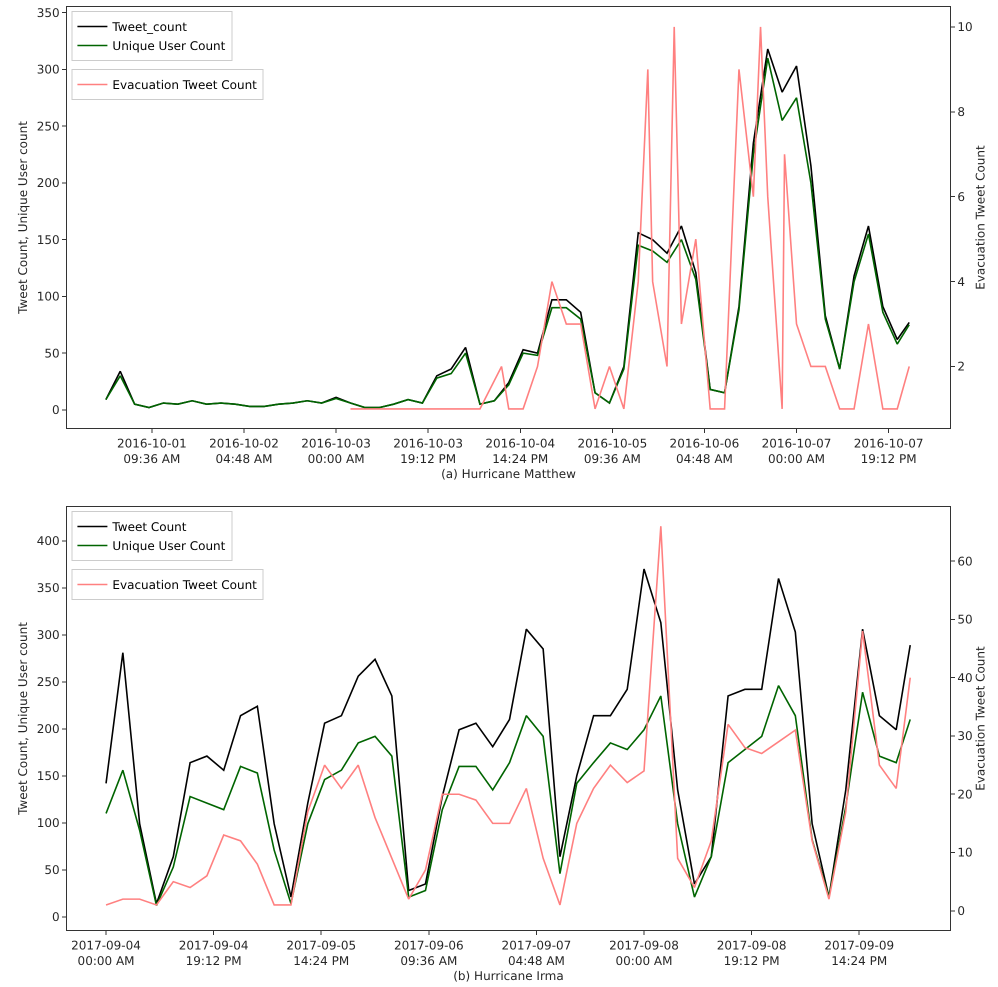  I want to click on x-tick-label: 2017-09-04 19:12 PM, so click(213, 953).